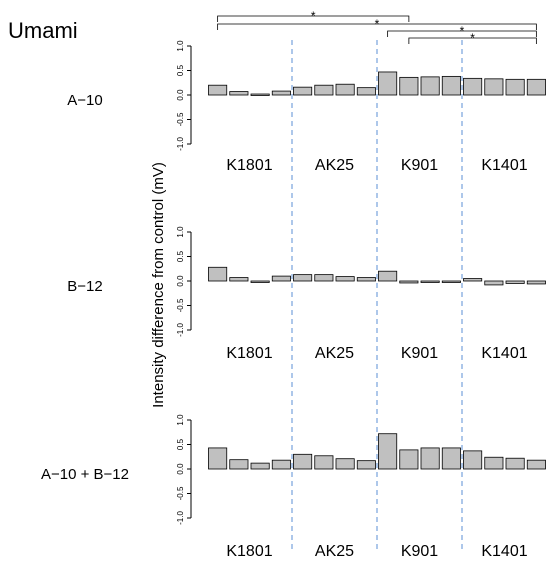 The width and height of the screenshot is (550, 567). Describe the element at coordinates (84, 286) in the screenshot. I see `panel-label: B−12` at that location.